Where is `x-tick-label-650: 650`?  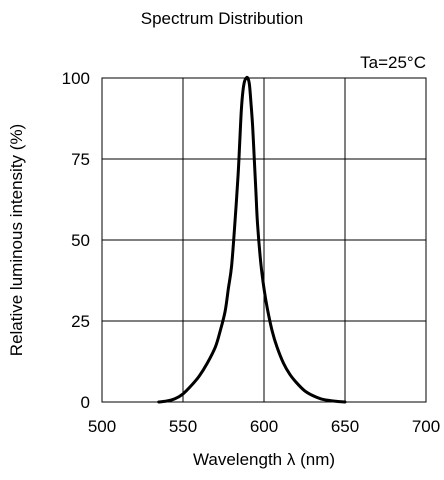
x-tick-label-650: 650 is located at coordinates (345, 426).